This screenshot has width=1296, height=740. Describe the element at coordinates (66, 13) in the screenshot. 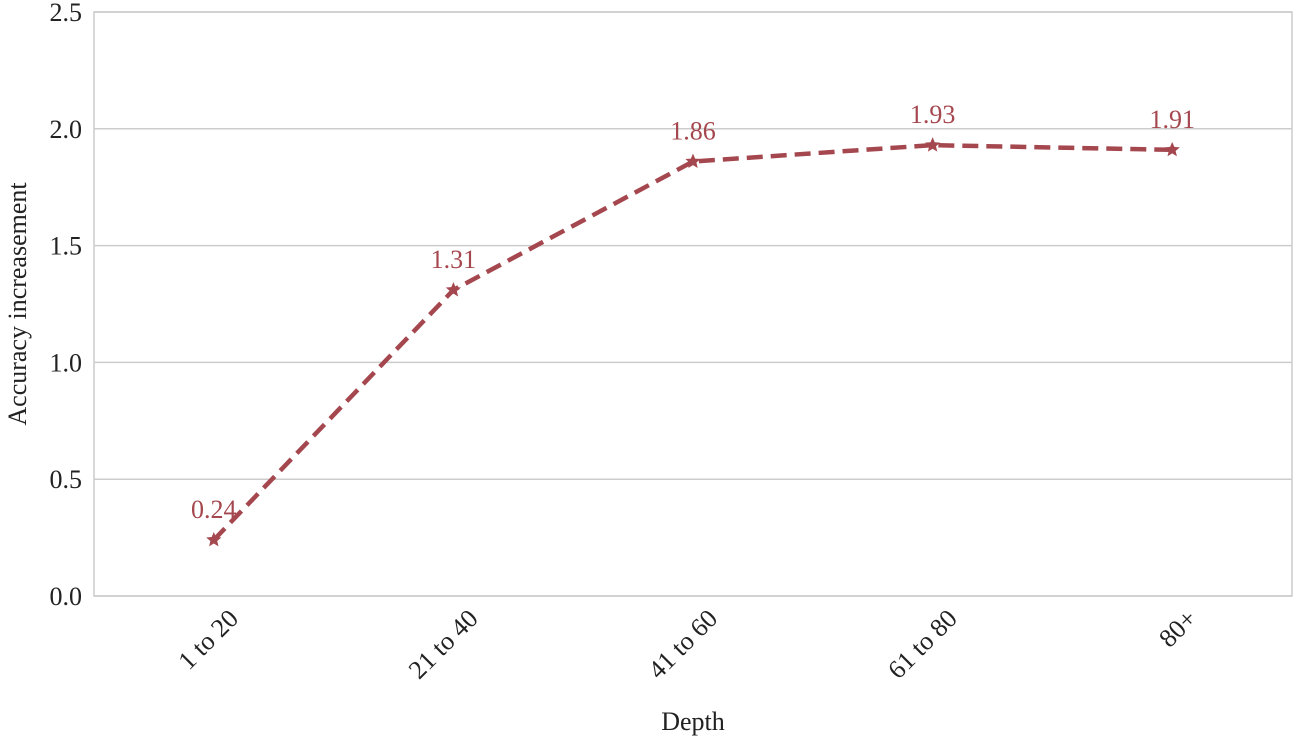

I see `y-tick-label: 2.5` at that location.